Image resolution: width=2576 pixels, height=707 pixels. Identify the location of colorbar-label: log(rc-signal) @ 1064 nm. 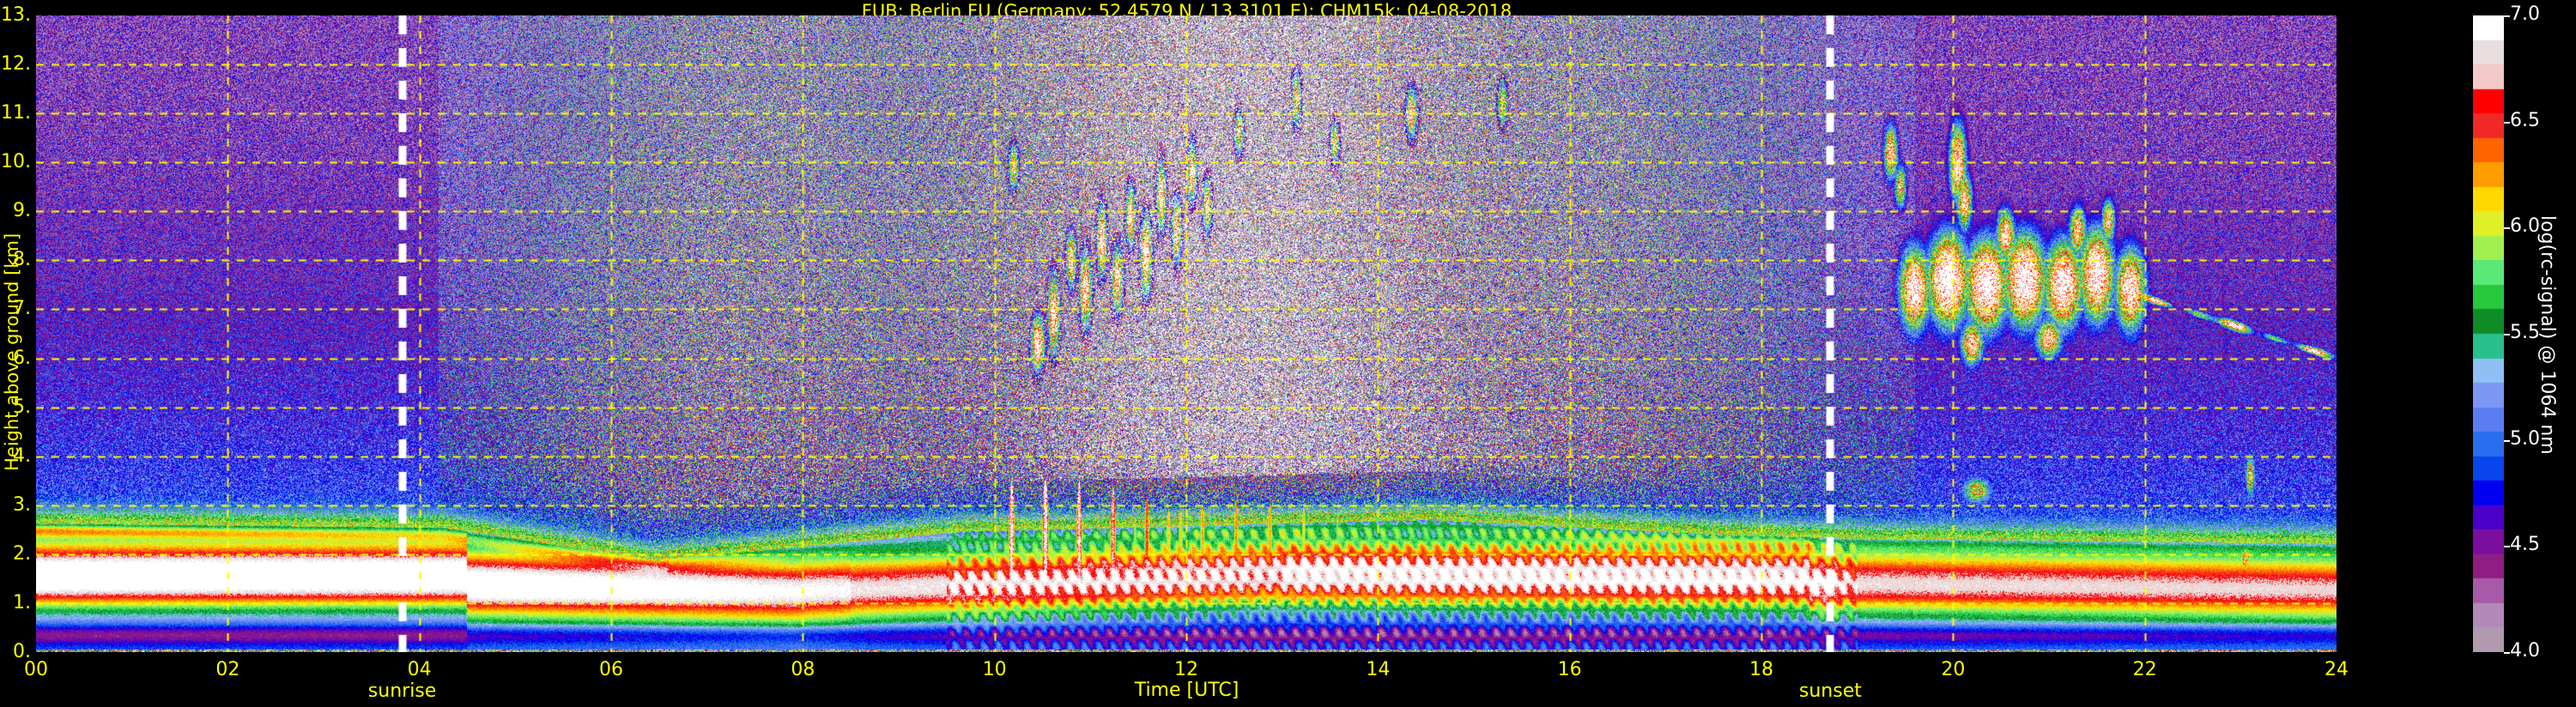
(2547, 335).